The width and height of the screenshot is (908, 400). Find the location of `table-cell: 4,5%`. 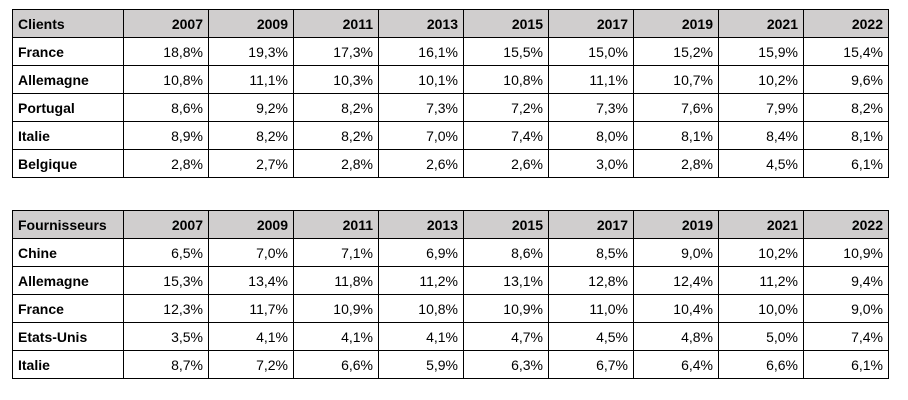

table-cell: 4,5% is located at coordinates (761, 163).